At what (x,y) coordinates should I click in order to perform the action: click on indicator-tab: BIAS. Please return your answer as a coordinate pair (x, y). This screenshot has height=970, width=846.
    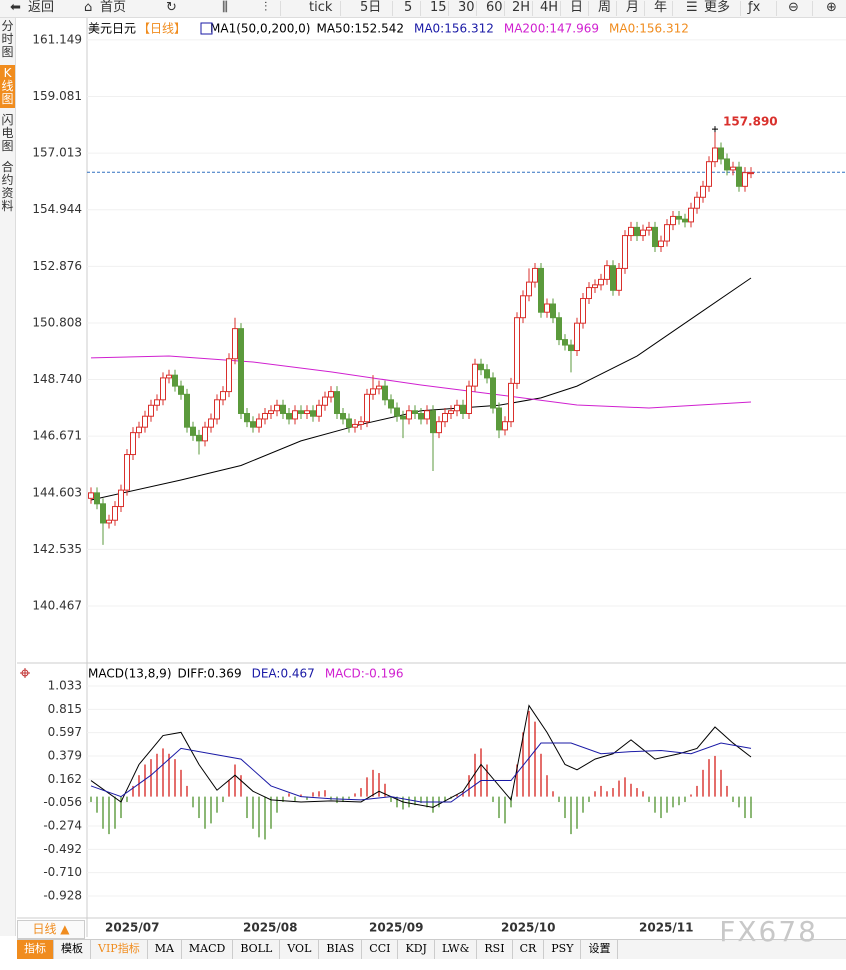
    Looking at the image, I should click on (341, 949).